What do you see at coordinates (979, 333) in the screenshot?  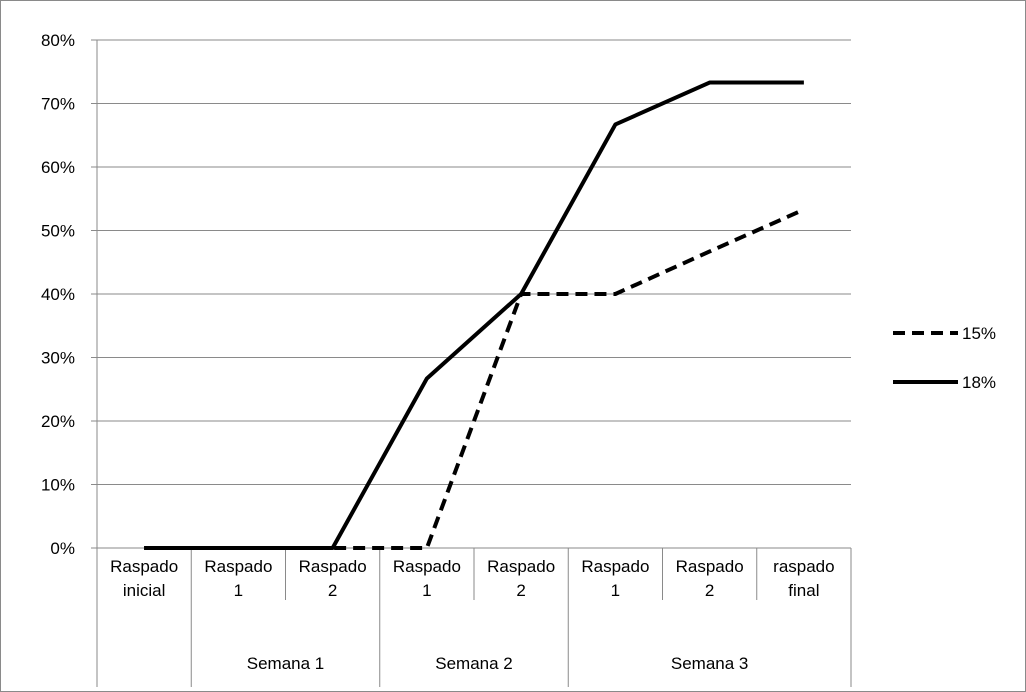 I see `legend-label: 15%` at bounding box center [979, 333].